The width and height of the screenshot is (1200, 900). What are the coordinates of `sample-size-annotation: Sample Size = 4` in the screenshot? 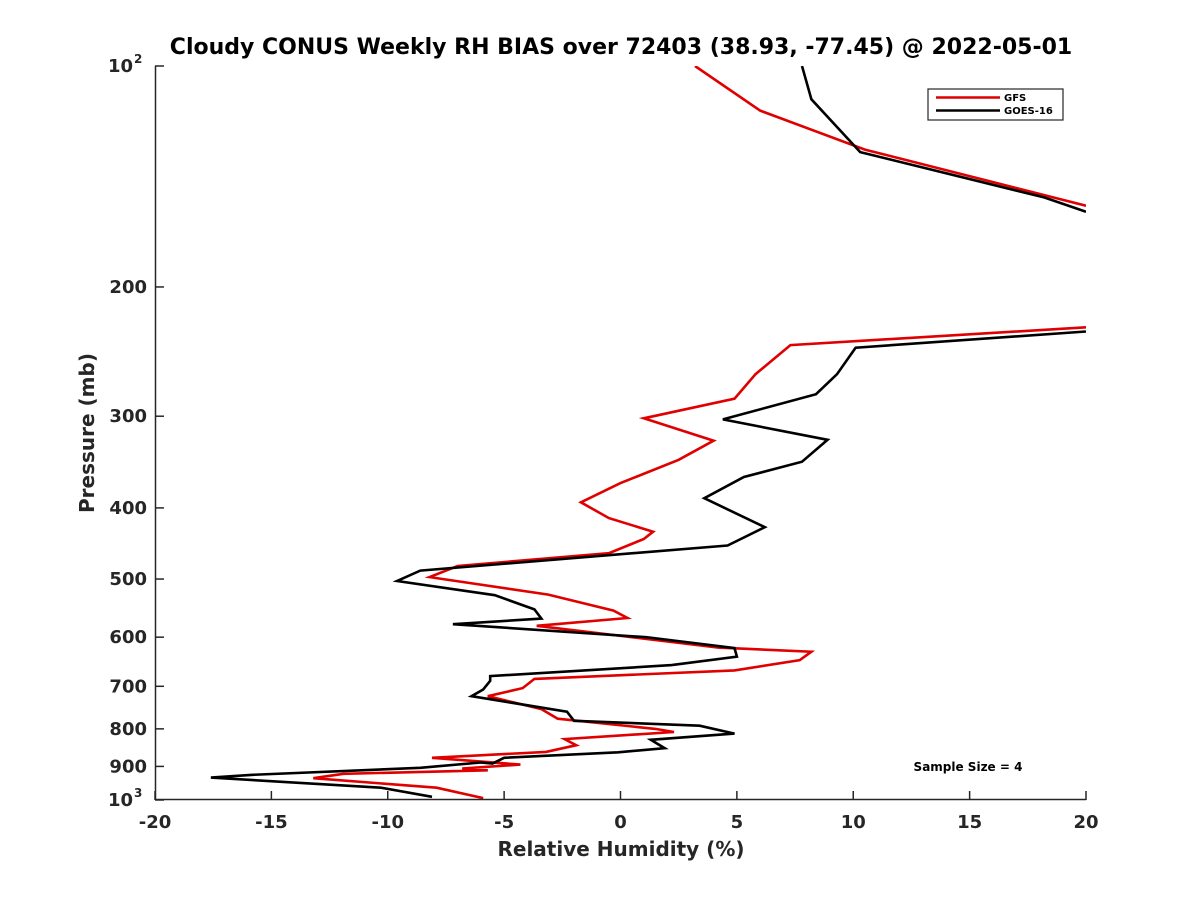 It's located at (968, 767).